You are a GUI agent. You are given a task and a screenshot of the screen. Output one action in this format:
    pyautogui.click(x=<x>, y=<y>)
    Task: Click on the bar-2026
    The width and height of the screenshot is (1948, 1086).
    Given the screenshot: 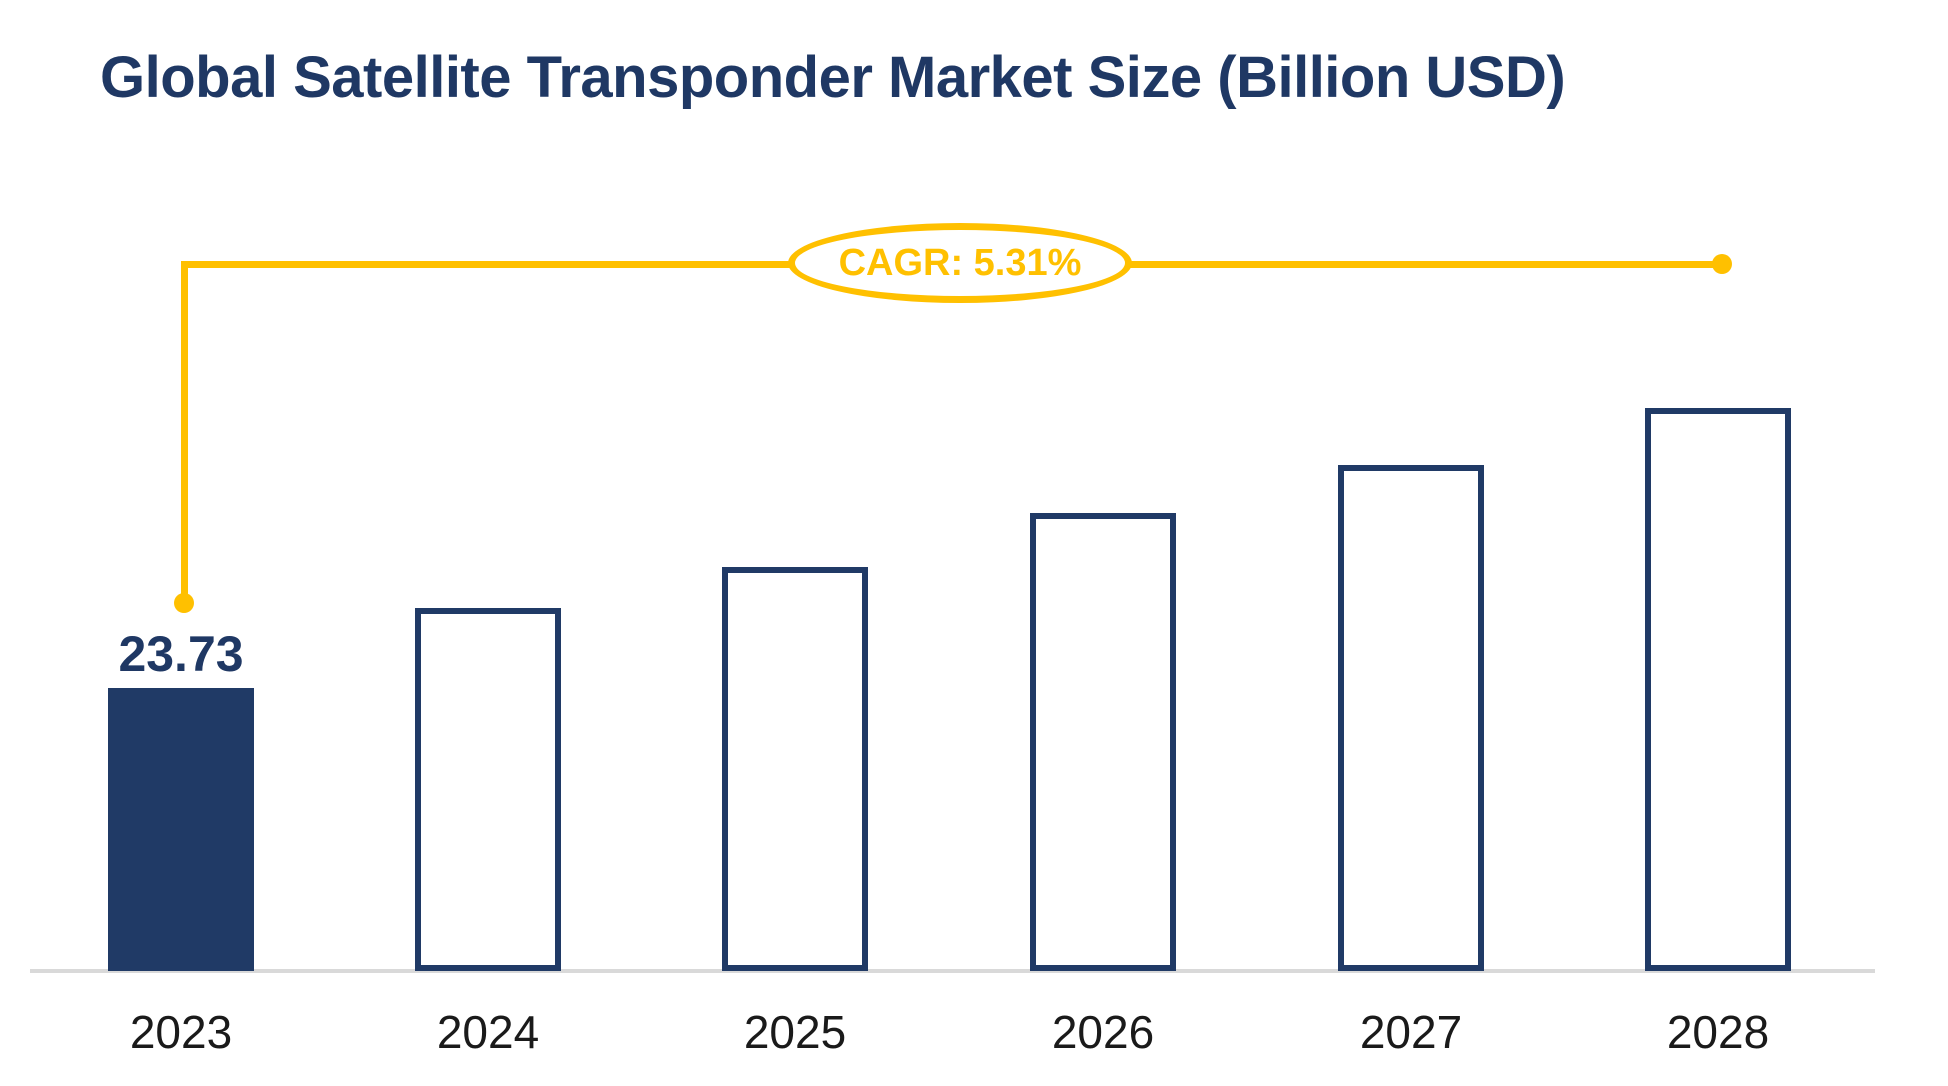 What is the action you would take?
    pyautogui.click(x=1103, y=742)
    